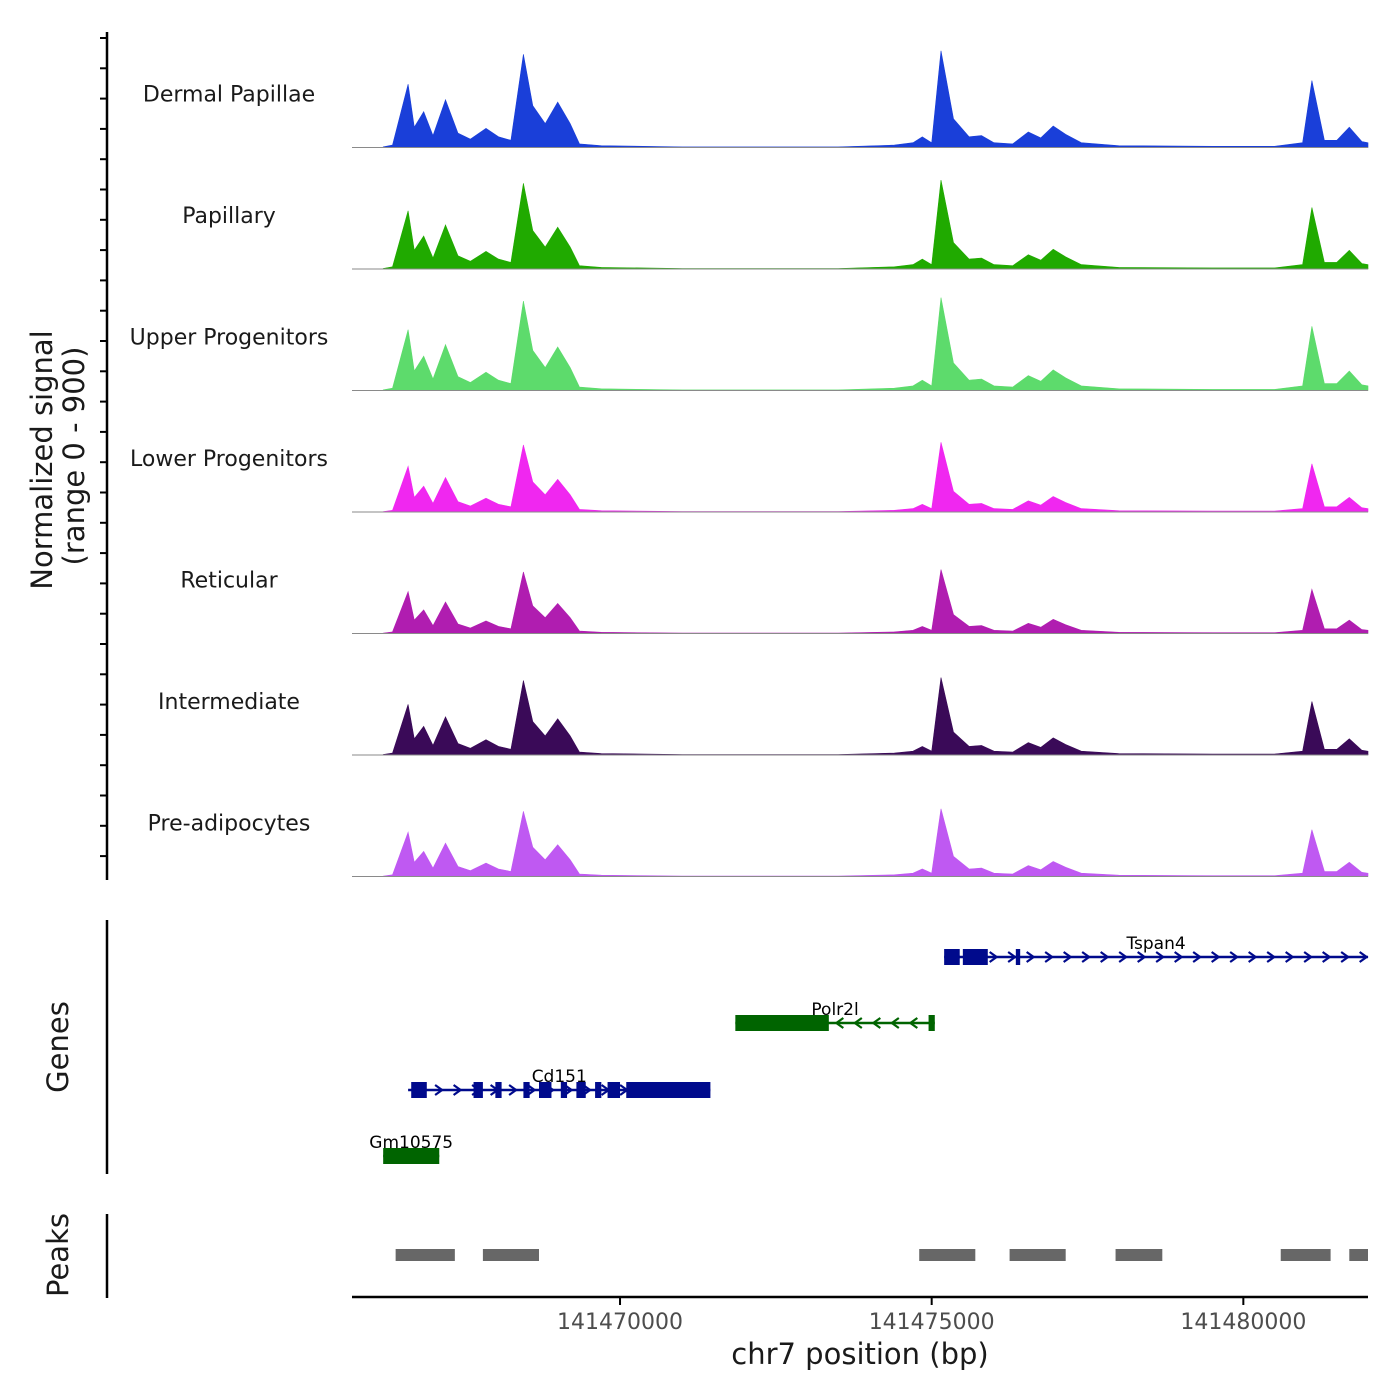  I want to click on track-lower-progenitors: Lower Progenitors, so click(749, 477).